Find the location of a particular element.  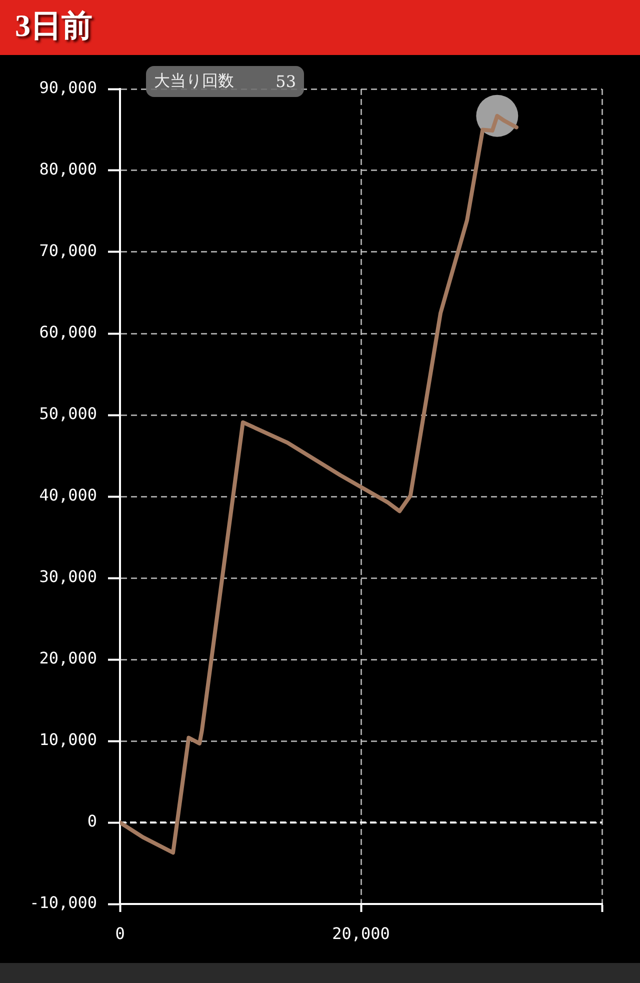

y-tick-label: 40,000 is located at coordinates (68, 495).